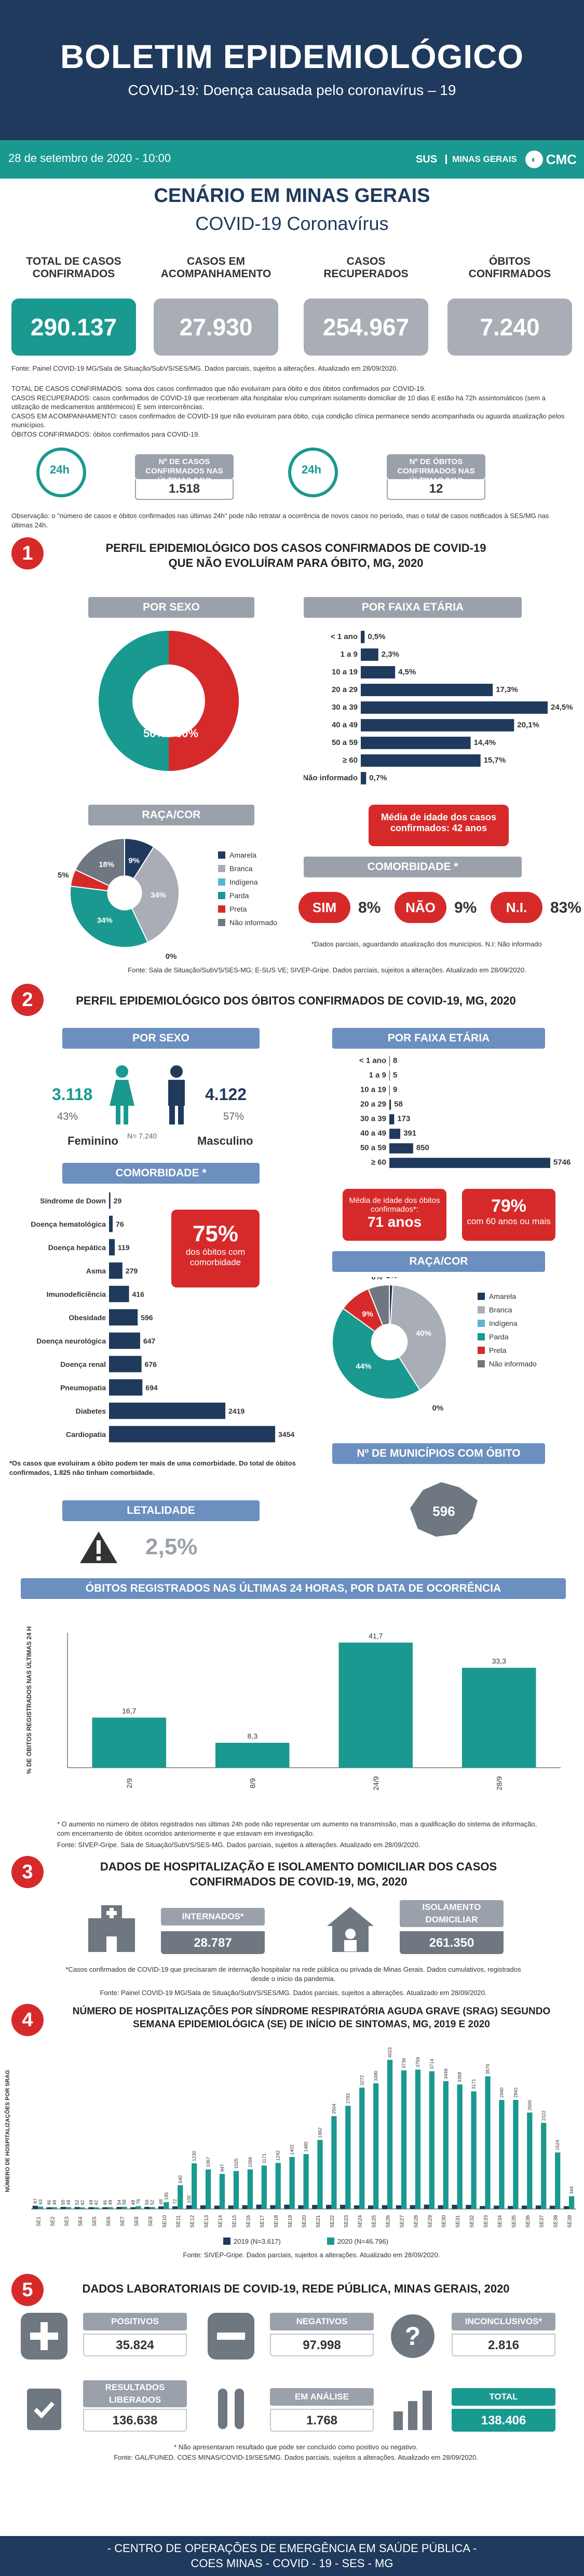 This screenshot has height=2576, width=584. Describe the element at coordinates (225, 1140) in the screenshot. I see `male-label: Masculino` at that location.